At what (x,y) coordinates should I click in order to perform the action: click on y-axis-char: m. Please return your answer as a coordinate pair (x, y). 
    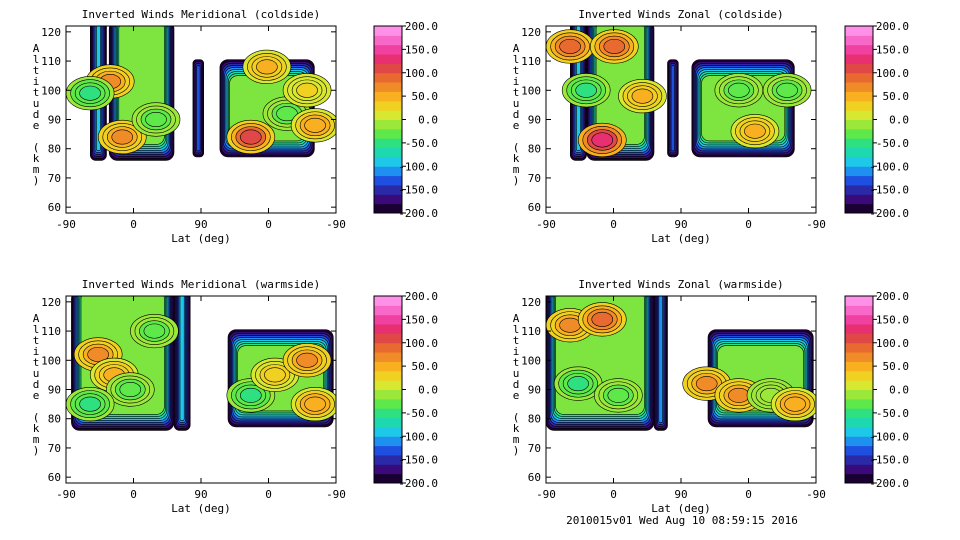
    Looking at the image, I should click on (516, 169).